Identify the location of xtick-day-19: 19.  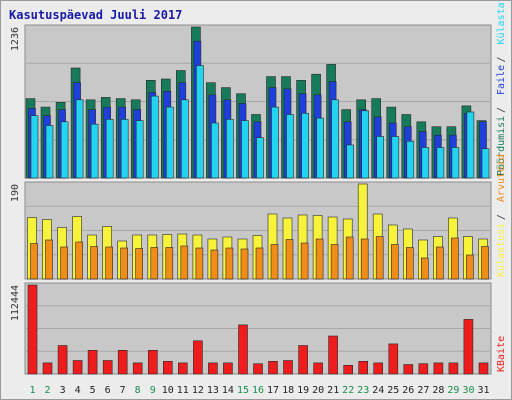
(303, 390).